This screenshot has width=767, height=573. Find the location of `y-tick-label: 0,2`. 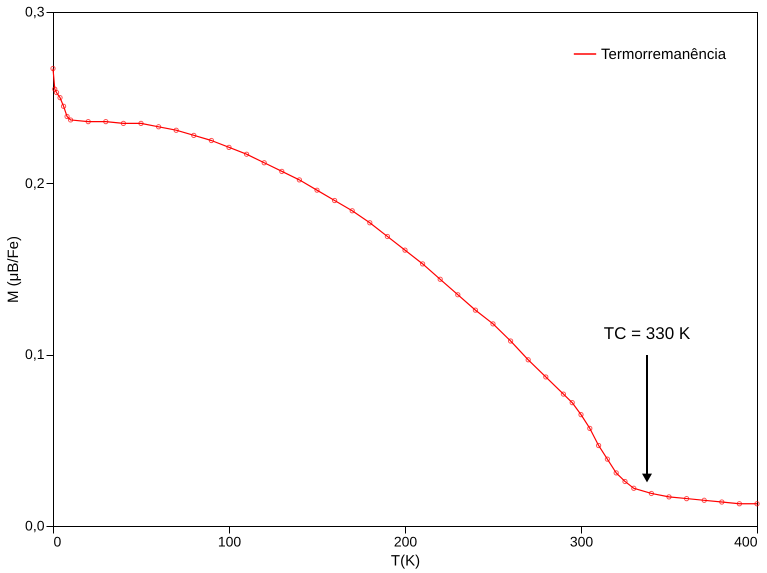

y-tick-label: 0,2 is located at coordinates (35, 182).